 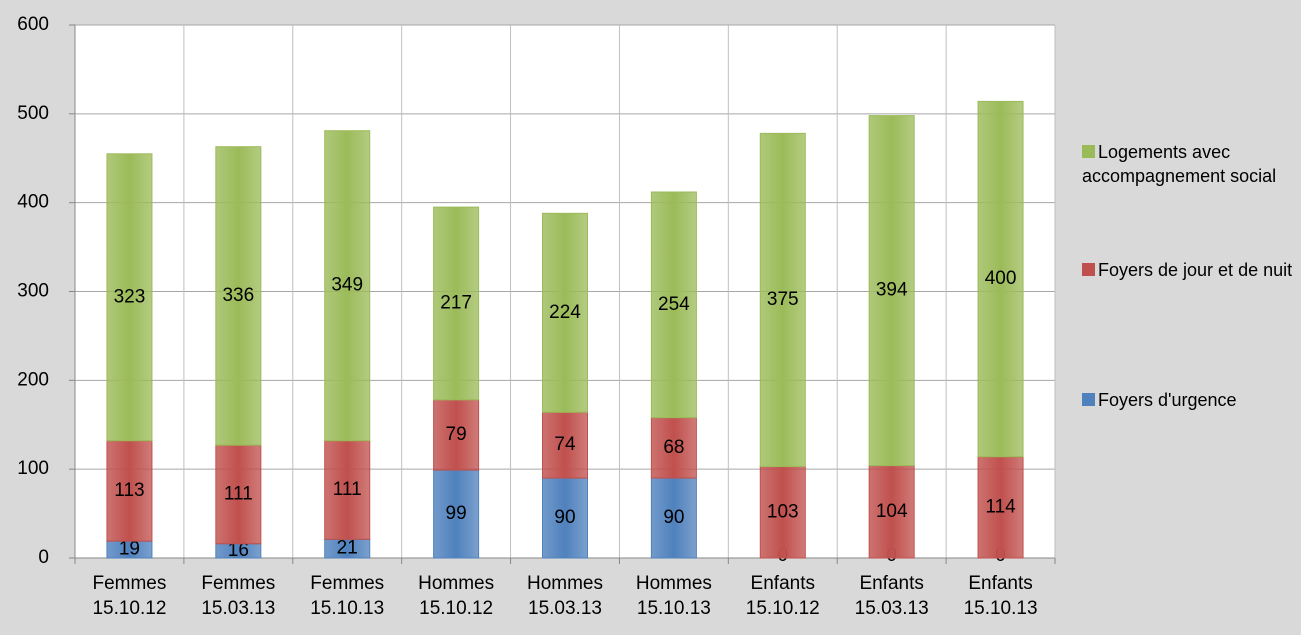 I want to click on data-label: 103, so click(x=783, y=511).